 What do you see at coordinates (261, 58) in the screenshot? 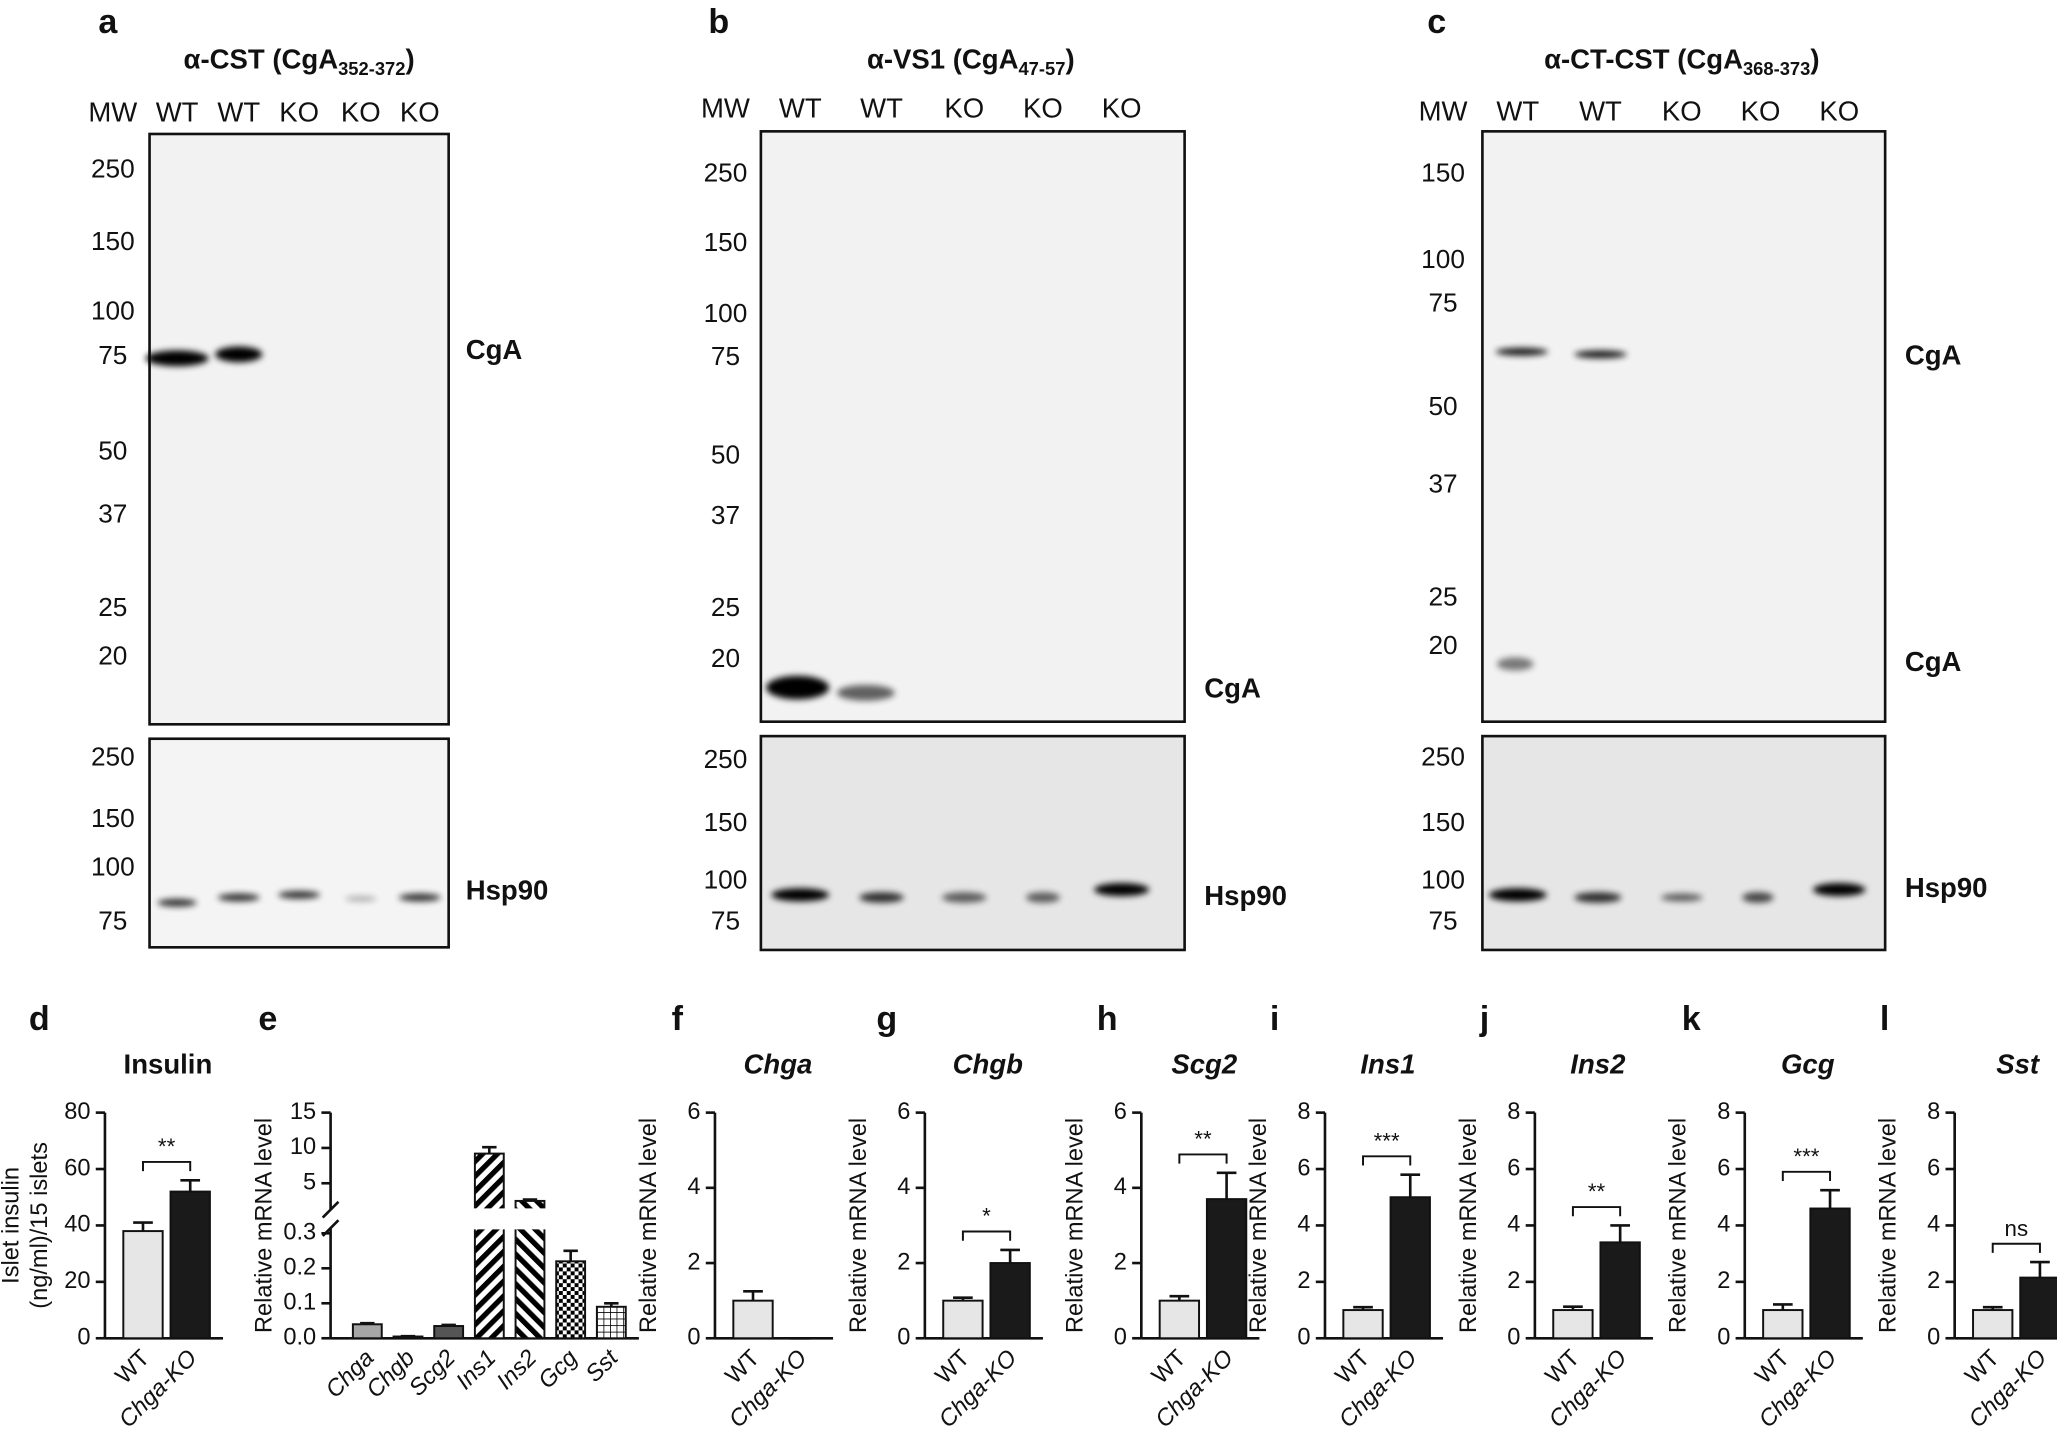
I see `blot-title-main: α-CST (CgA` at bounding box center [261, 58].